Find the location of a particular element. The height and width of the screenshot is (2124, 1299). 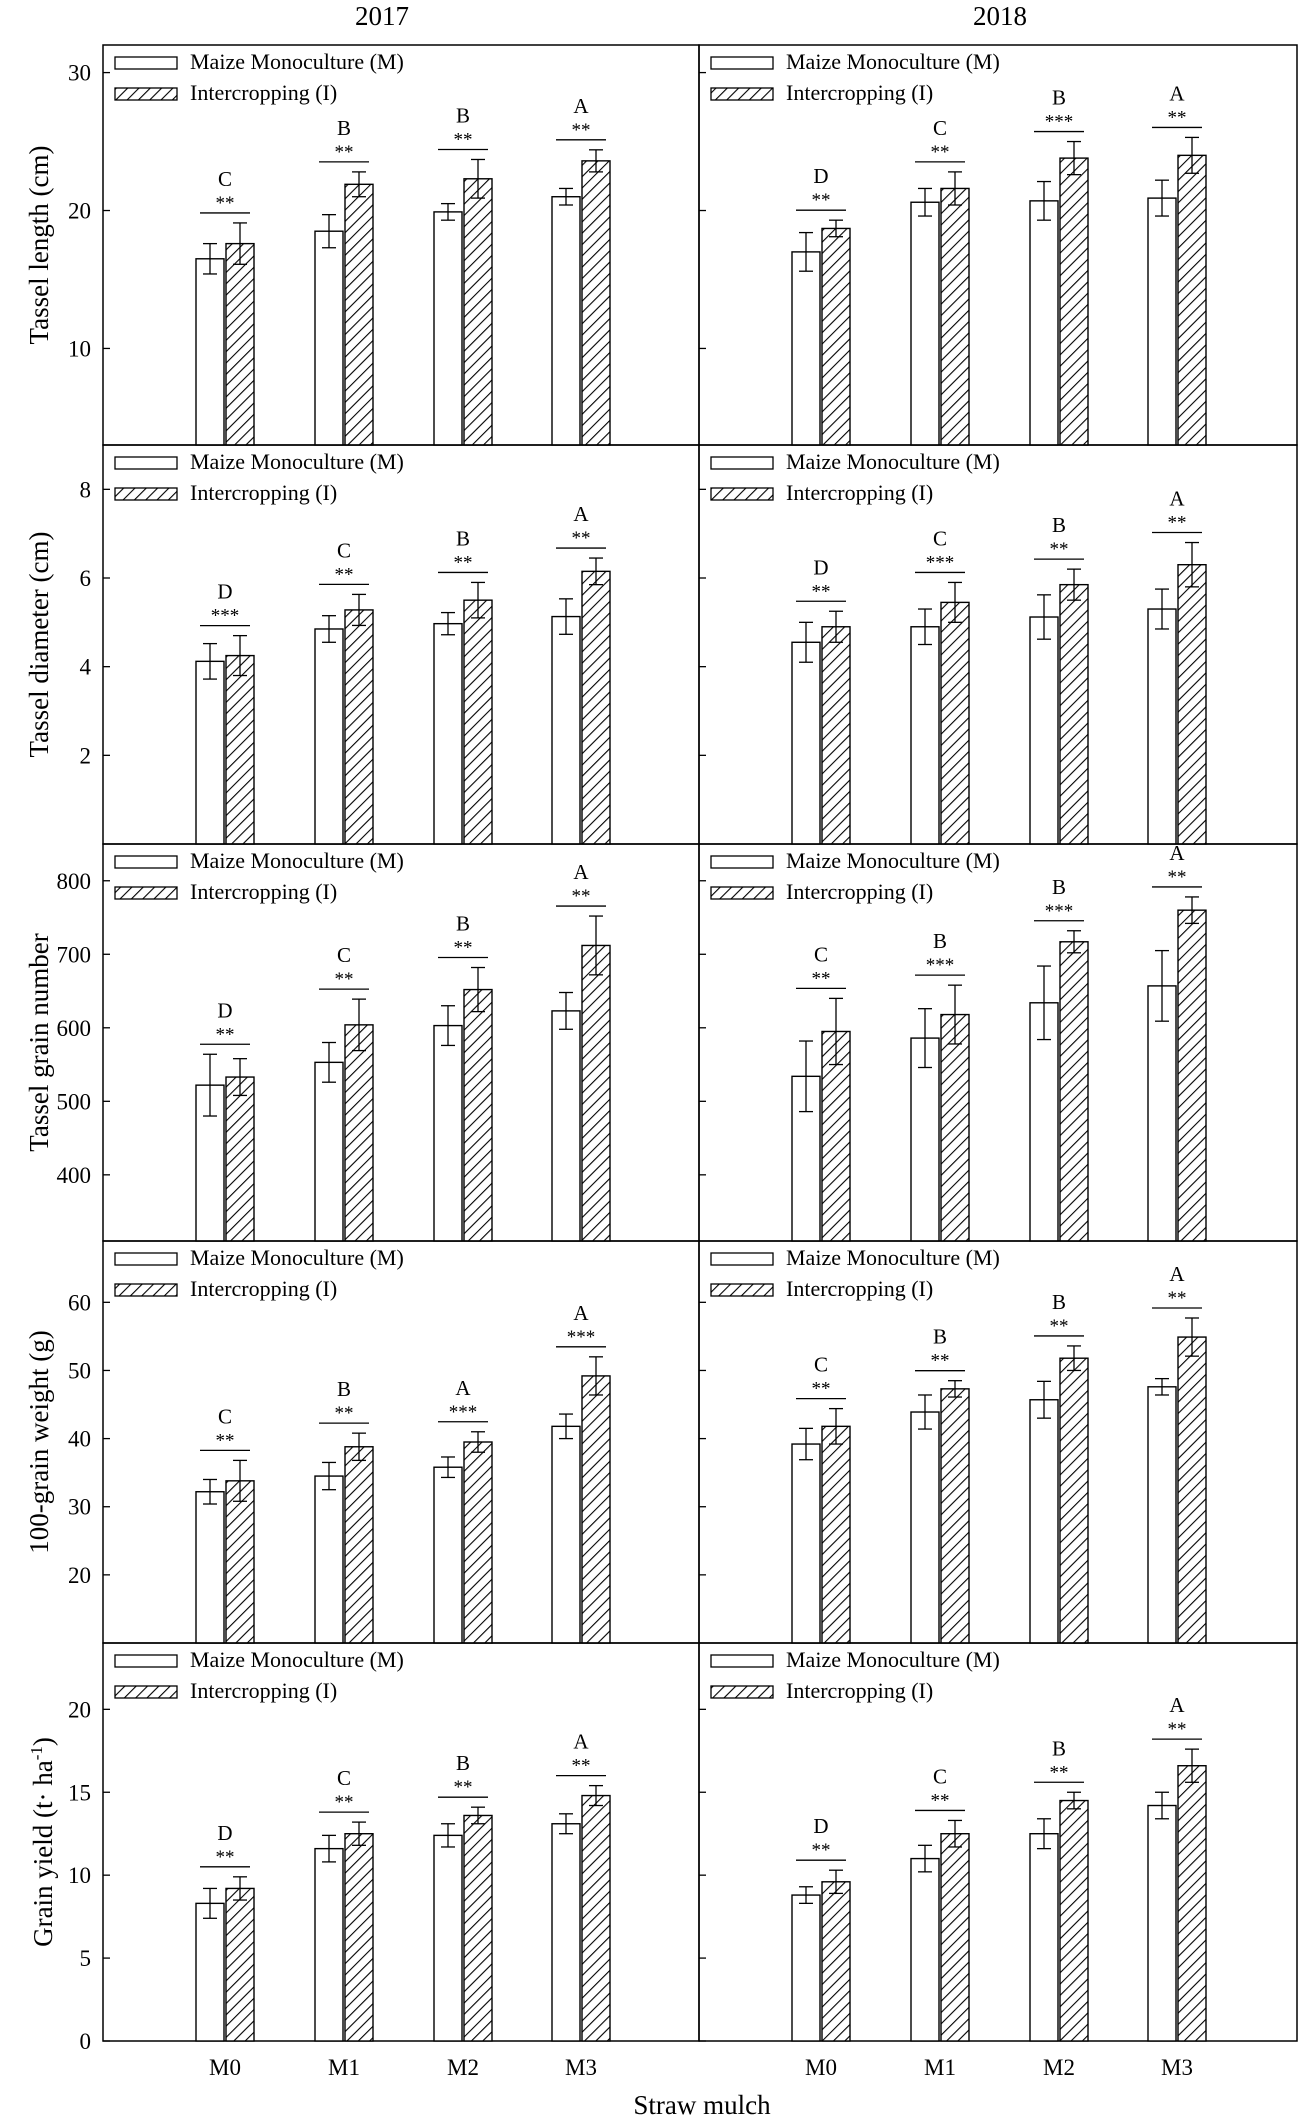

y-tick-label: 50 is located at coordinates (79, 1370).